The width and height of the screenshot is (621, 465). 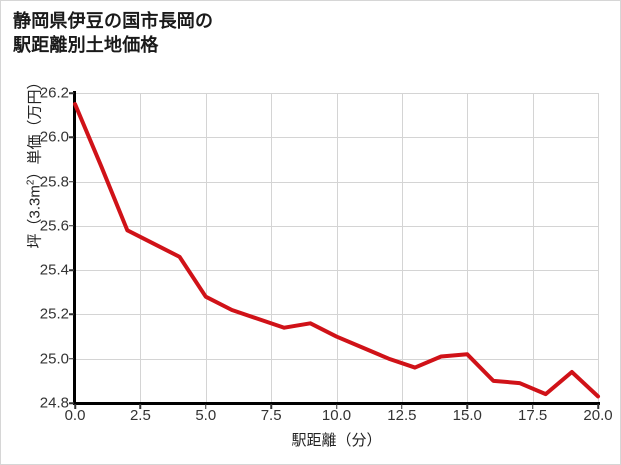 What do you see at coordinates (54, 226) in the screenshot?
I see `y-tick-label: 25.6` at bounding box center [54, 226].